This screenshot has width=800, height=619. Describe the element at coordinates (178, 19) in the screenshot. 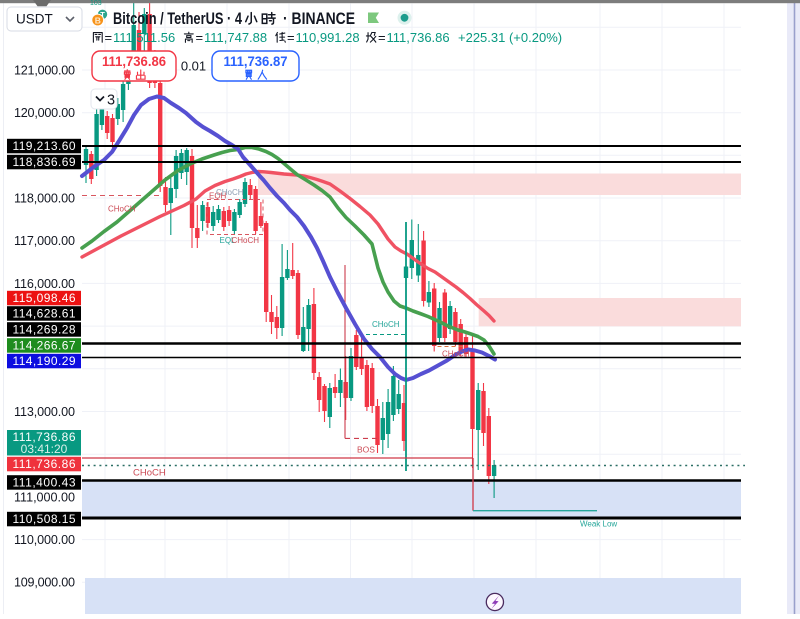

I see `svg-text: Bitcoin / TetherUS · 4` at that location.